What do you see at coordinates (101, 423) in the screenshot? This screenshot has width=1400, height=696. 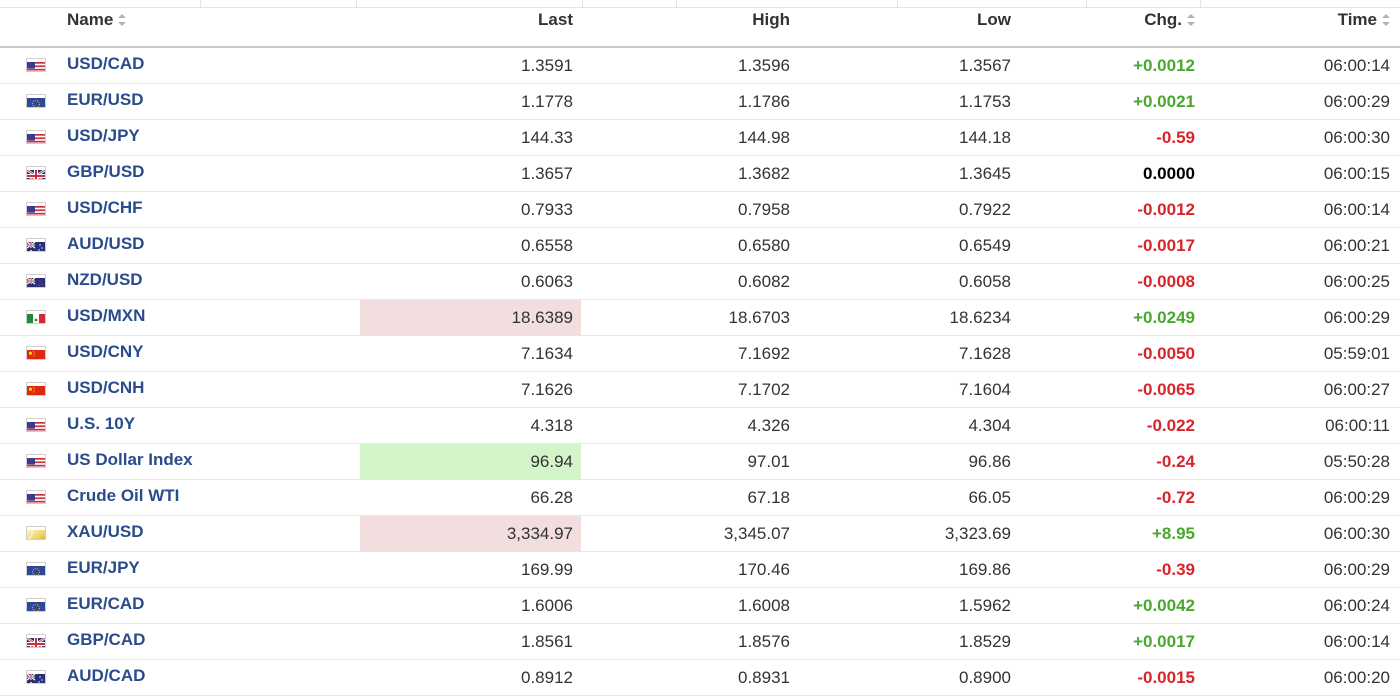 I see `instrument-link: U.S. 10Y` at bounding box center [101, 423].